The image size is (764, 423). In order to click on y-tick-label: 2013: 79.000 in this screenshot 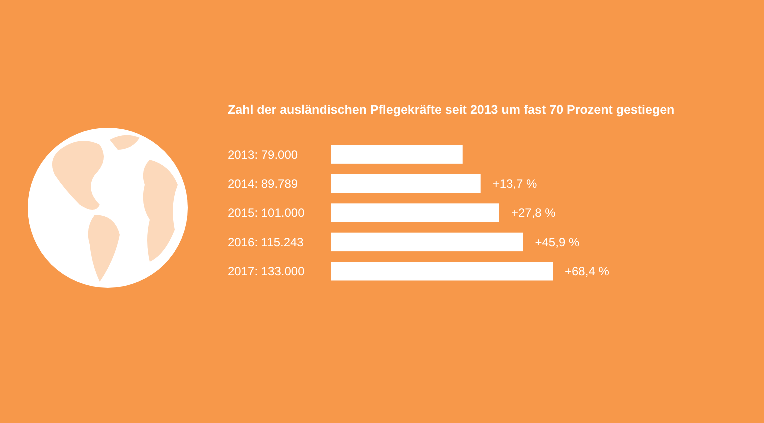, I will do `click(263, 155)`.